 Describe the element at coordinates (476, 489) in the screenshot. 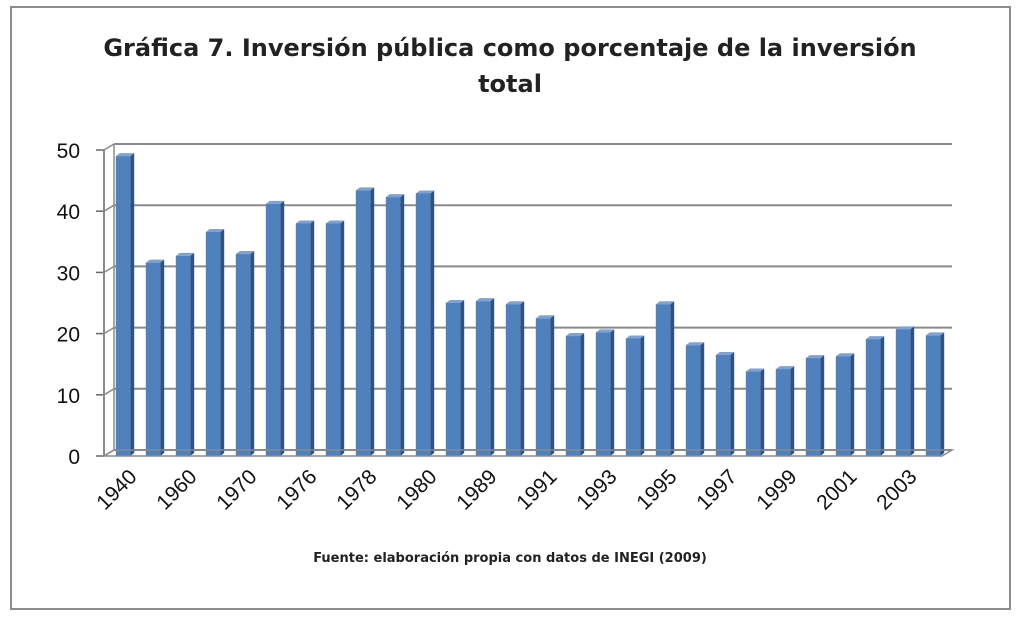

I see `x-tick-label: 1989` at that location.